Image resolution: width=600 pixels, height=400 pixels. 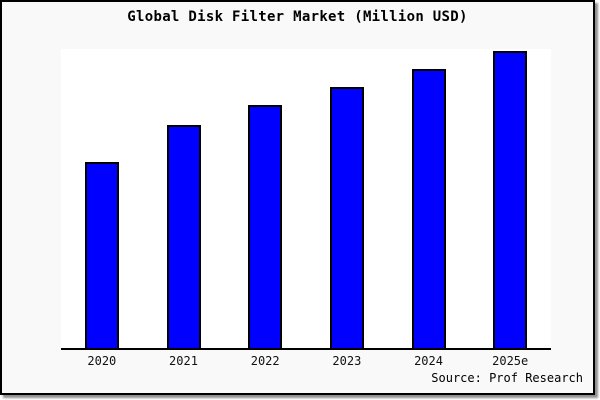 I want to click on bar-slot-2024, so click(x=429, y=198).